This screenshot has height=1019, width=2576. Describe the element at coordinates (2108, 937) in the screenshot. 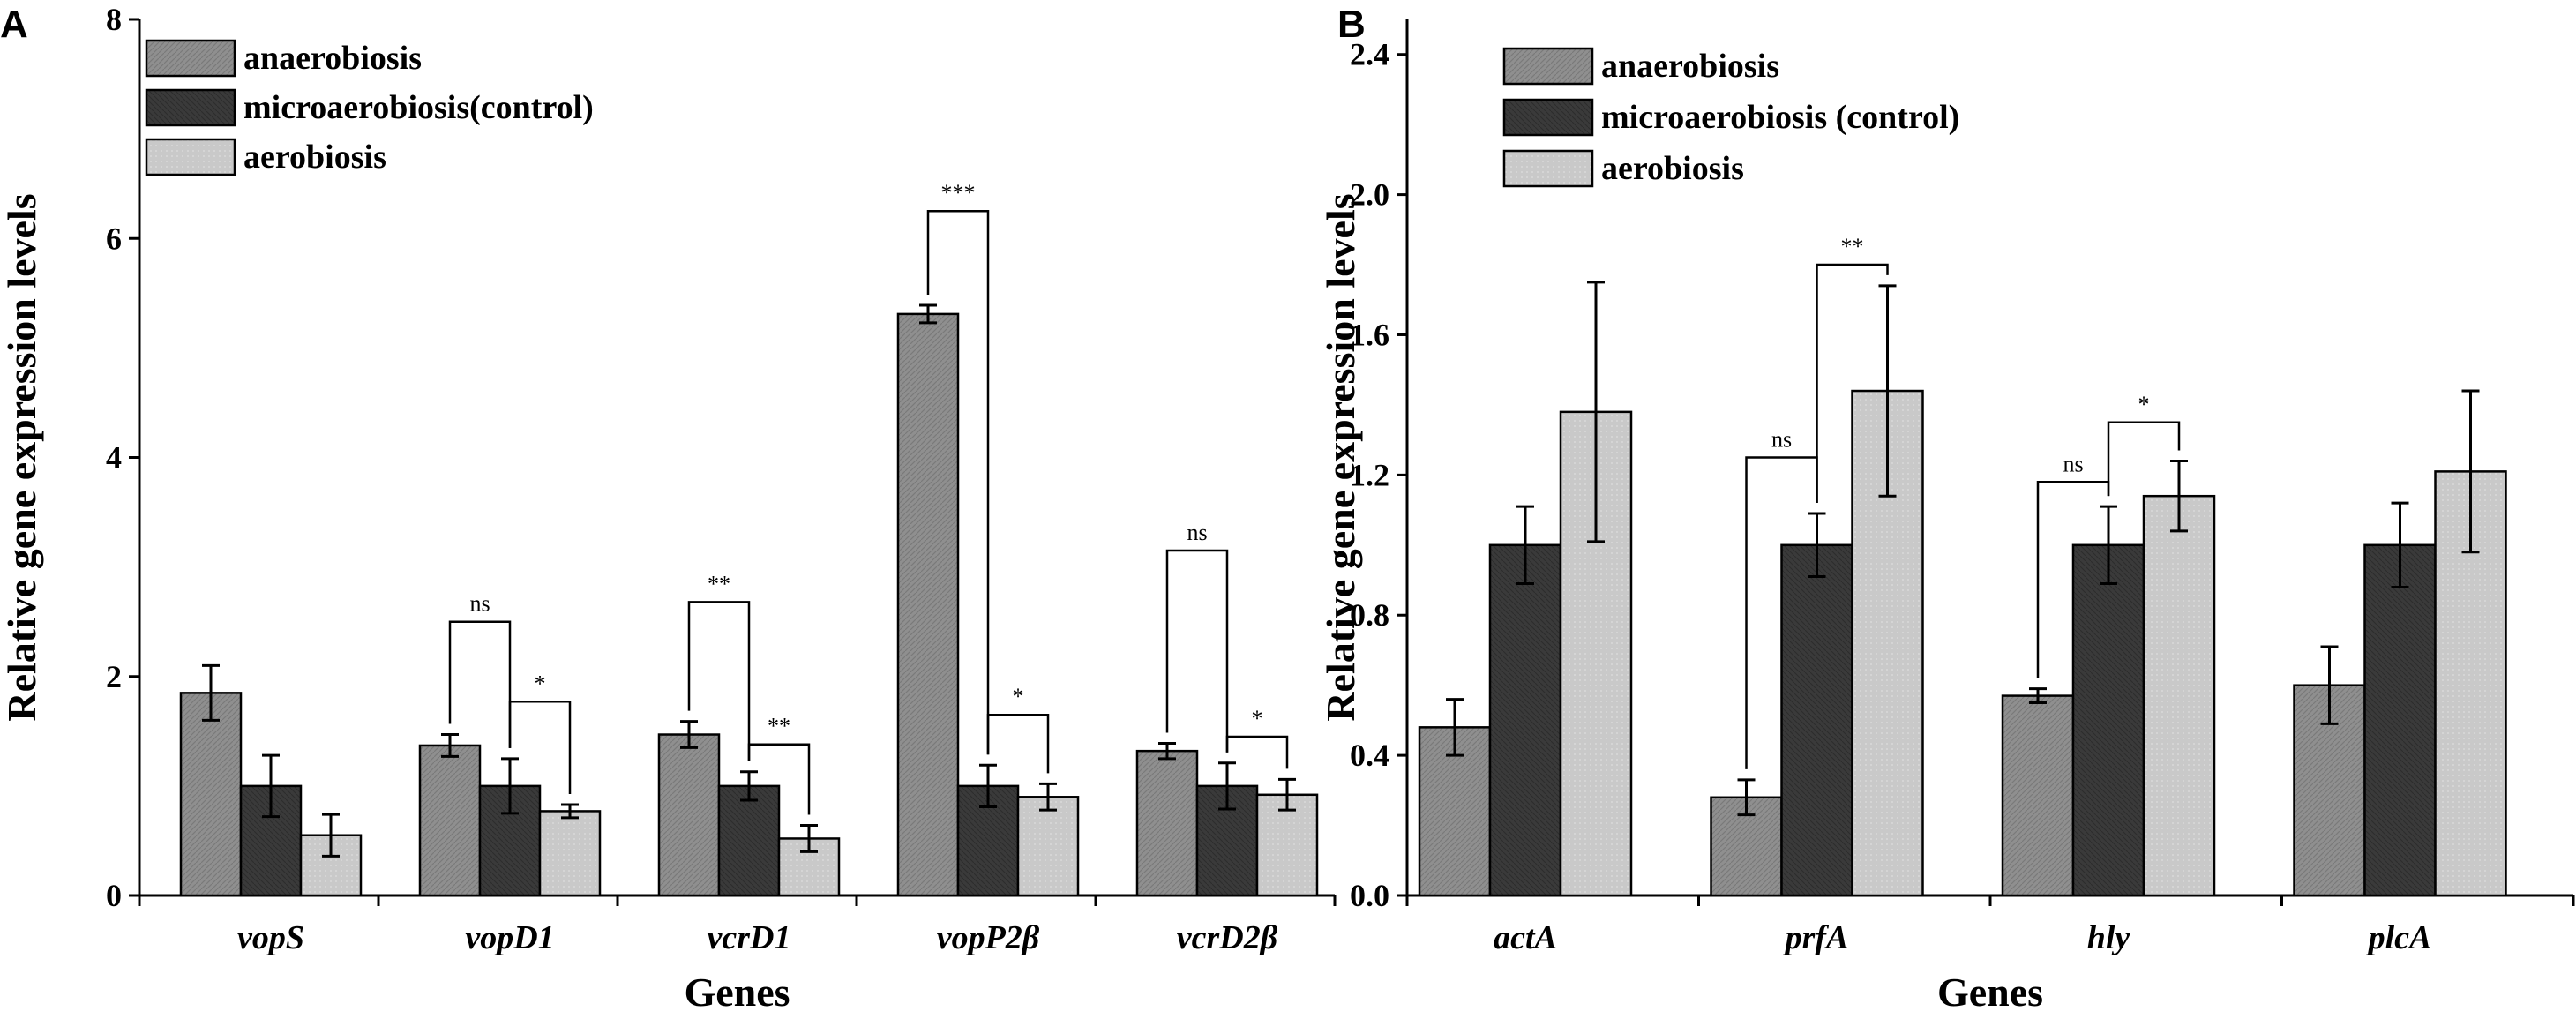

I see `x-category-label: hly` at that location.